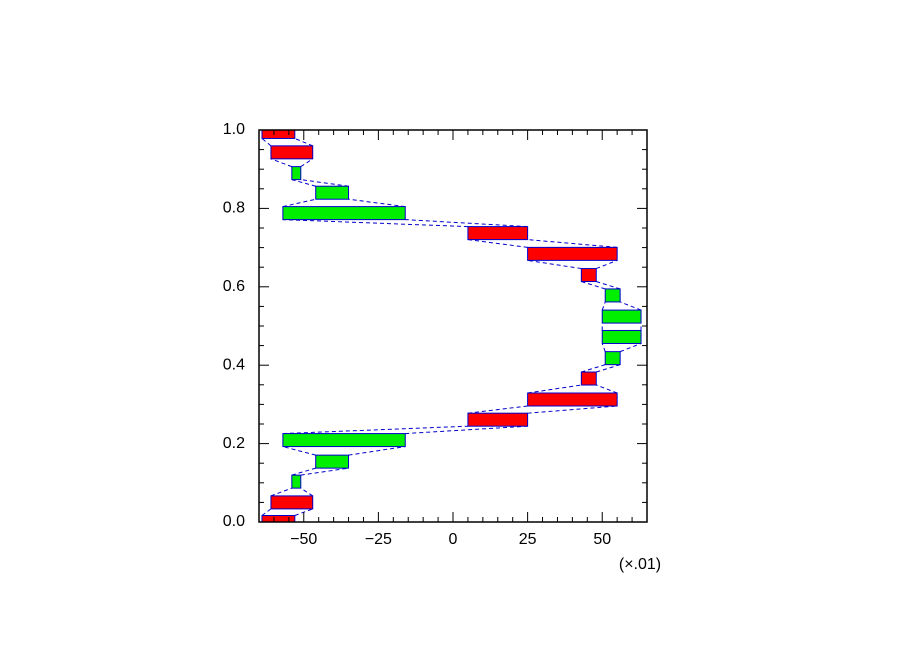  Describe the element at coordinates (234, 286) in the screenshot. I see `y-tick-label: 0.6` at that location.